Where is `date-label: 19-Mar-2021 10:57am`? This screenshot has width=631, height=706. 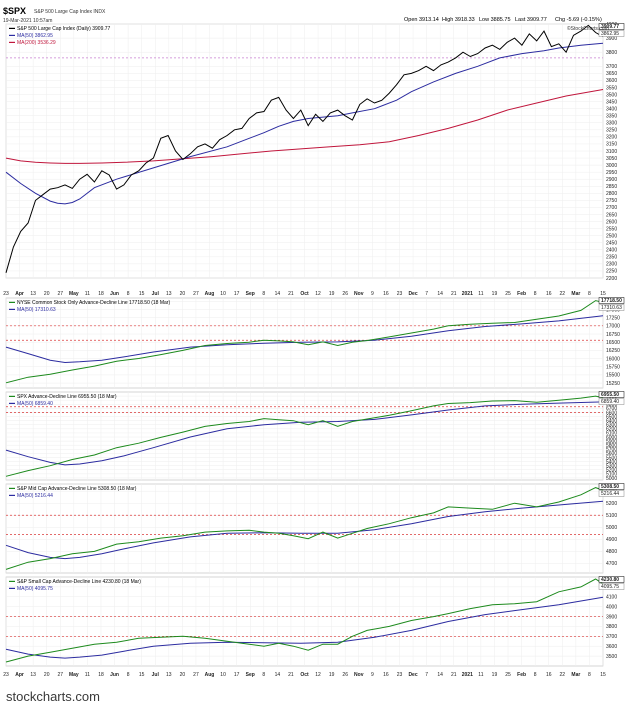 date-label: 19-Mar-2021 10:57am is located at coordinates (27, 21).